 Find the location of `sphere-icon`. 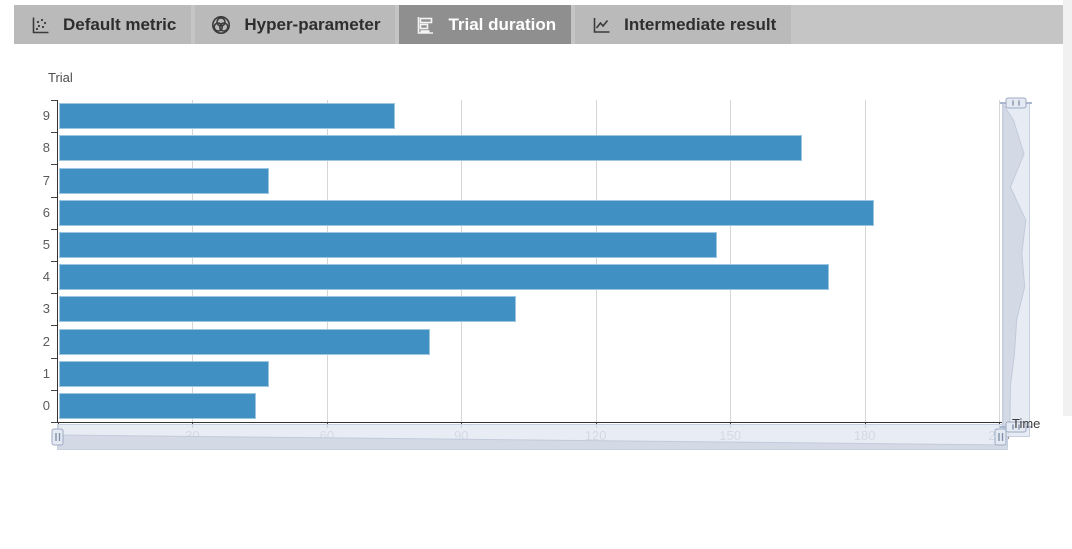

sphere-icon is located at coordinates (221, 25).